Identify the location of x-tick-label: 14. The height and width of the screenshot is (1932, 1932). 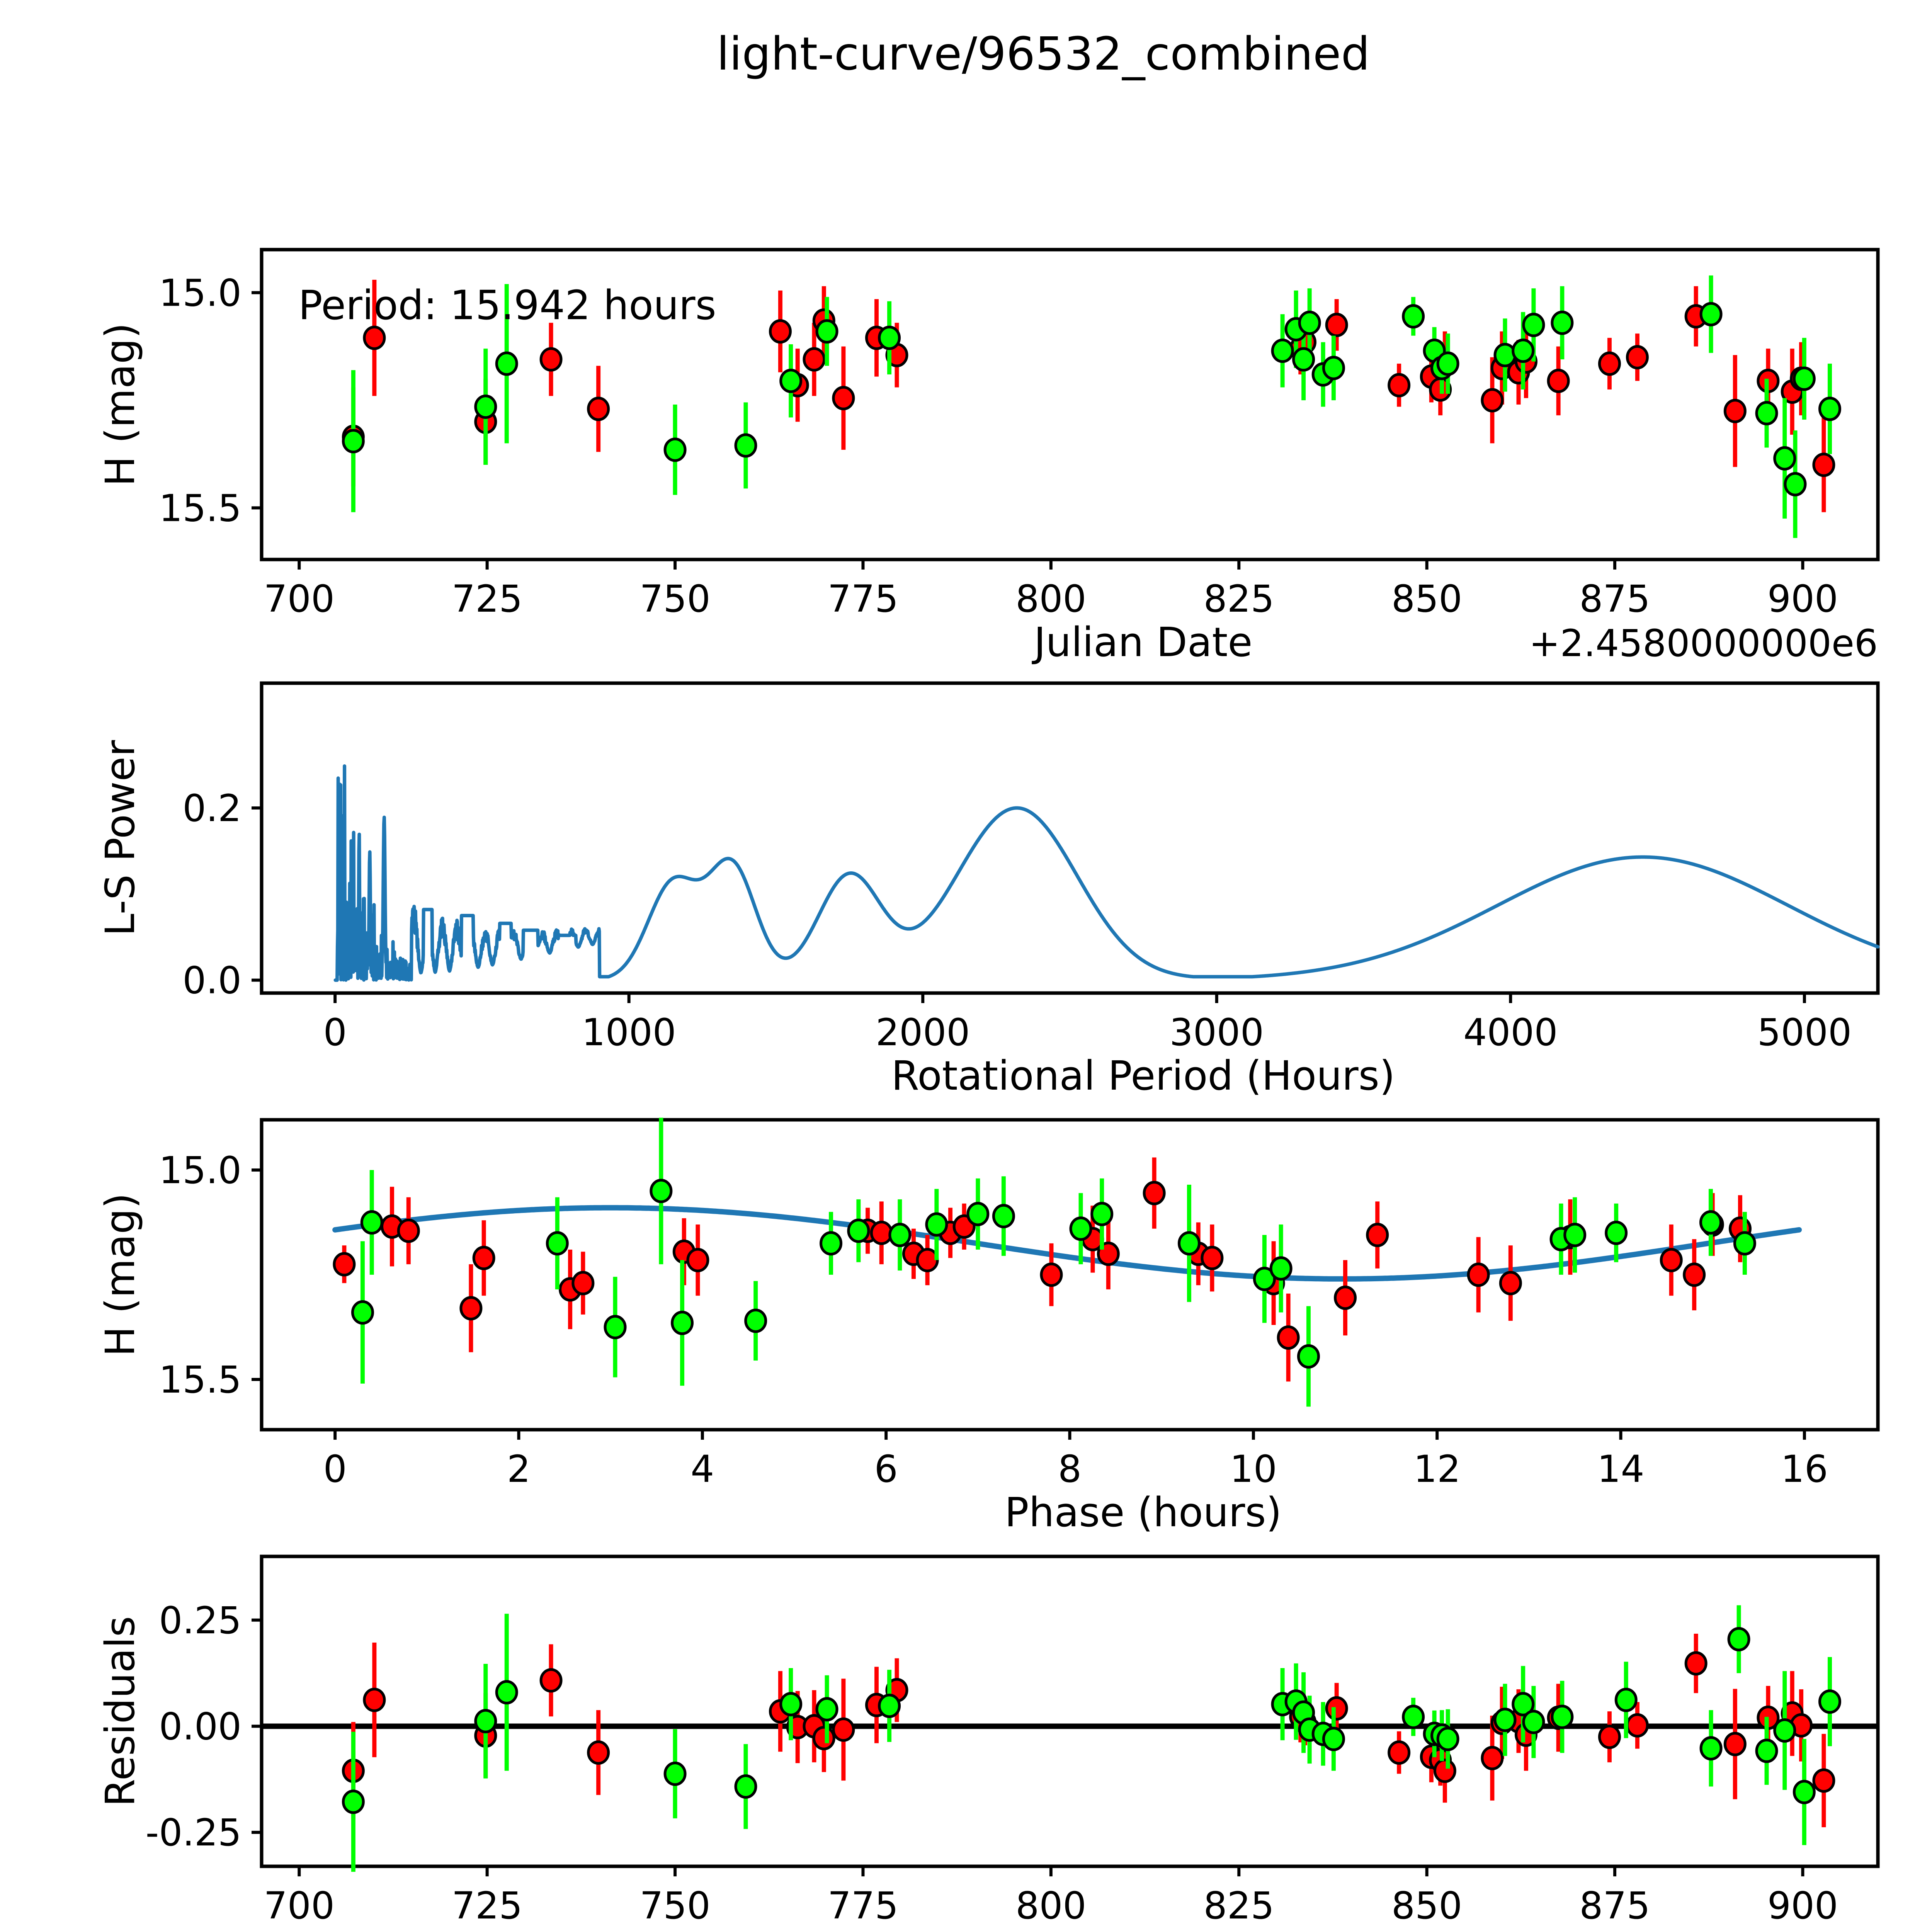
(1621, 1469).